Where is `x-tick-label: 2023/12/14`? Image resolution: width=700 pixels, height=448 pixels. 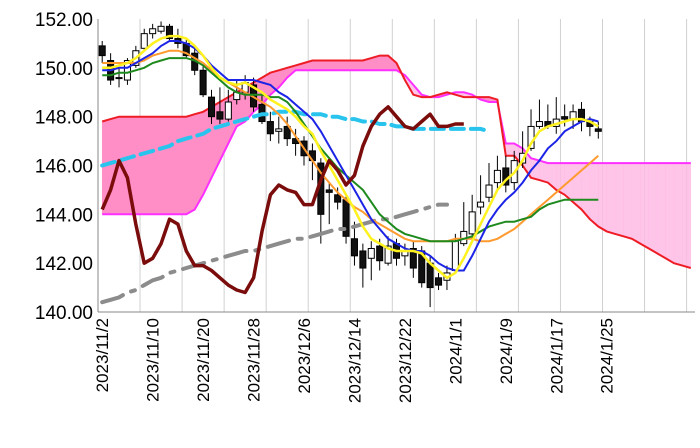 x-tick-label: 2023/12/14 is located at coordinates (355, 360).